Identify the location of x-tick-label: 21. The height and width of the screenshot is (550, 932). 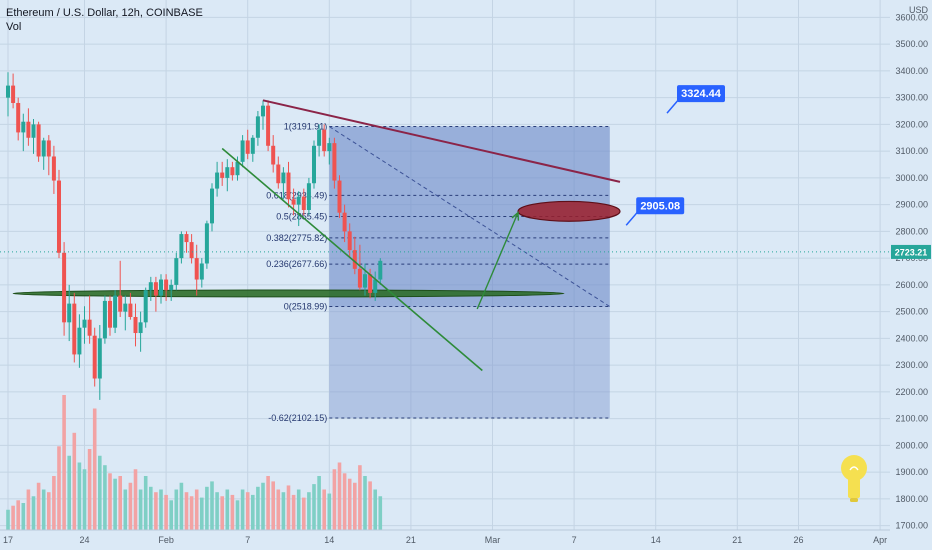
(411, 540).